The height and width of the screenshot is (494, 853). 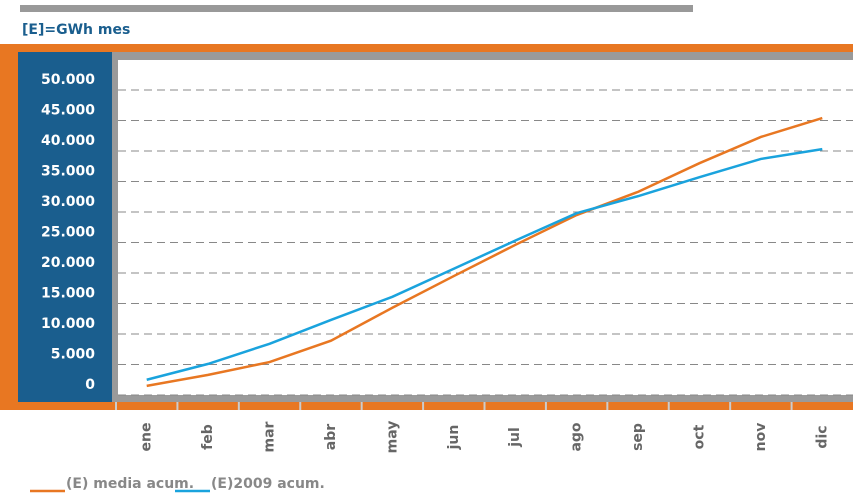 What do you see at coordinates (392, 437) in the screenshot?
I see `x-tick-label: may` at bounding box center [392, 437].